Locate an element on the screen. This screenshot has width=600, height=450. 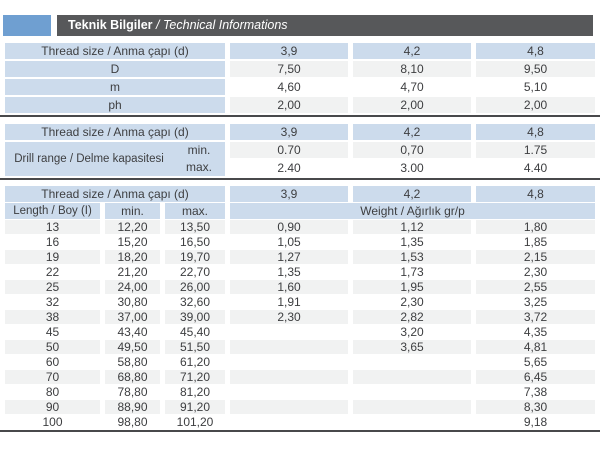
value-cell: 25 is located at coordinates (52, 287).